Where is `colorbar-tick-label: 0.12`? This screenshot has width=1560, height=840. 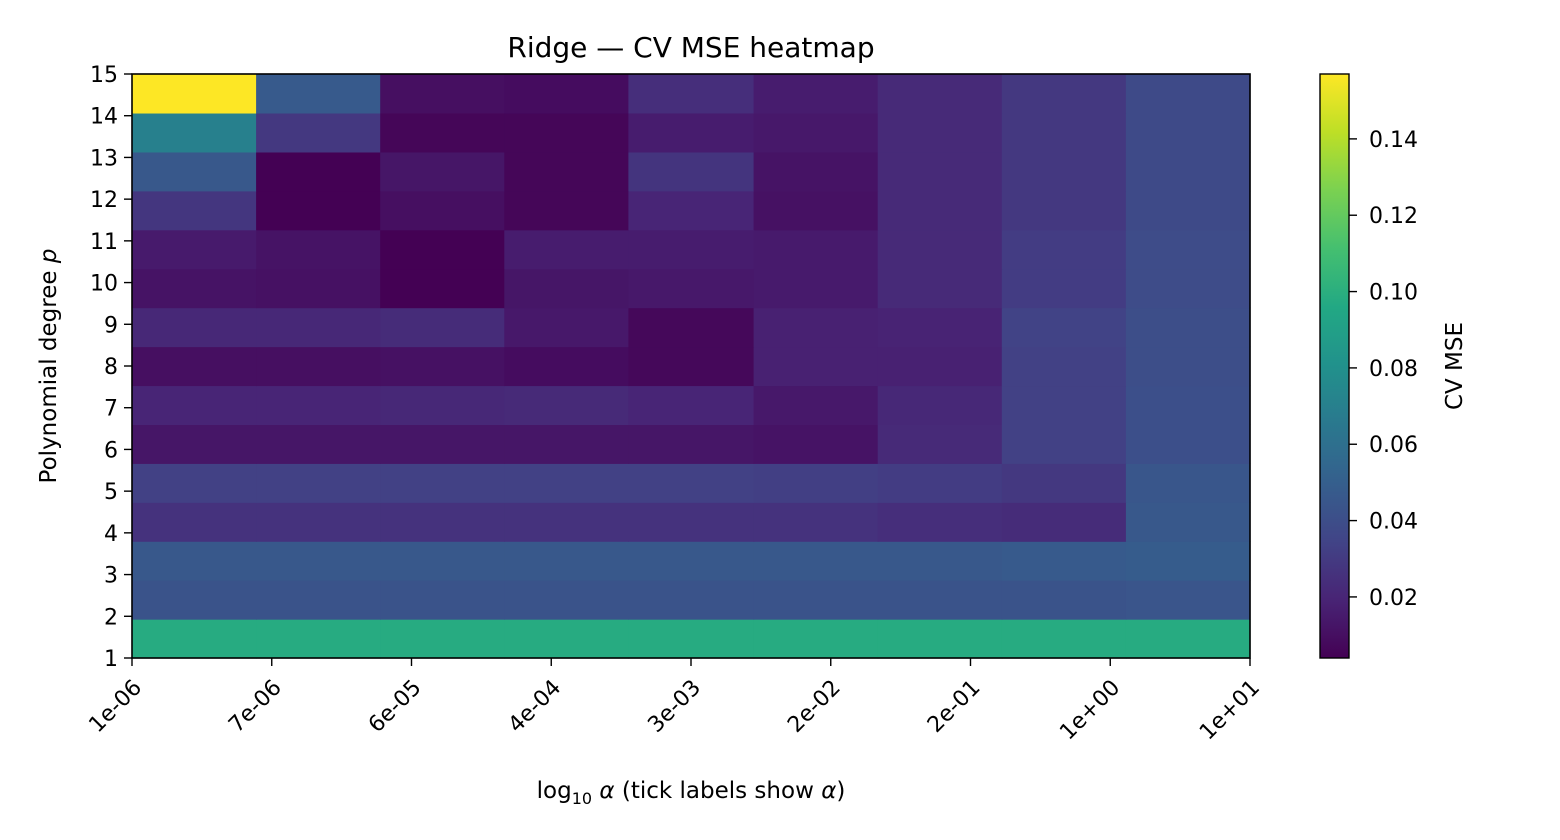 colorbar-tick-label: 0.12 is located at coordinates (1393, 216).